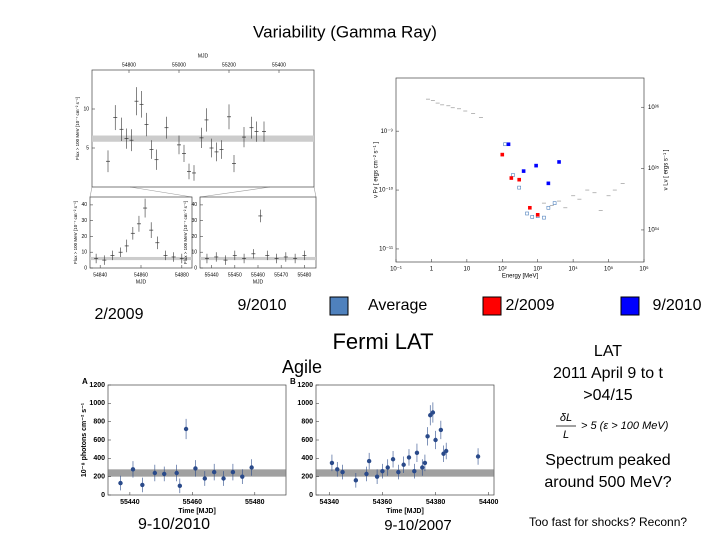  Describe the element at coordinates (608, 522) in the screenshot. I see `question: Too fast for shocks? Reconn?` at that location.